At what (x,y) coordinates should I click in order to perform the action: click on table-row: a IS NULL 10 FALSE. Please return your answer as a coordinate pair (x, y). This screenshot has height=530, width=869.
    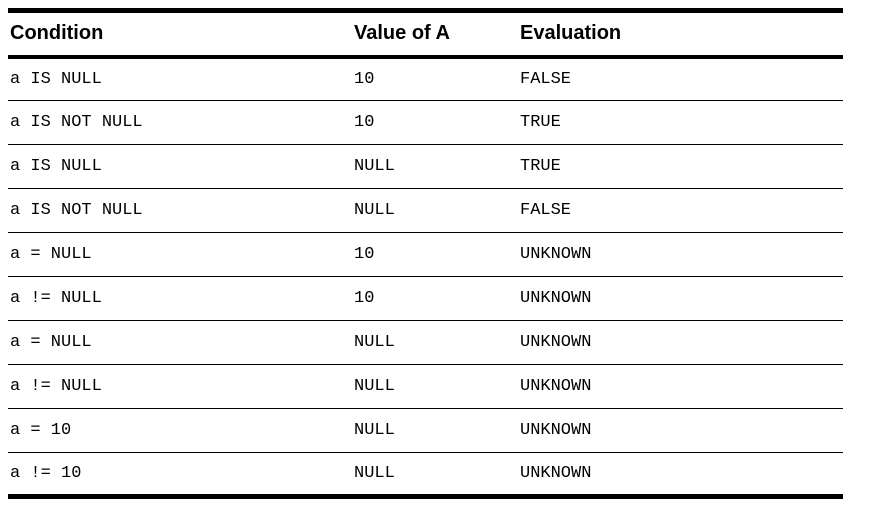
    Looking at the image, I should click on (425, 79).